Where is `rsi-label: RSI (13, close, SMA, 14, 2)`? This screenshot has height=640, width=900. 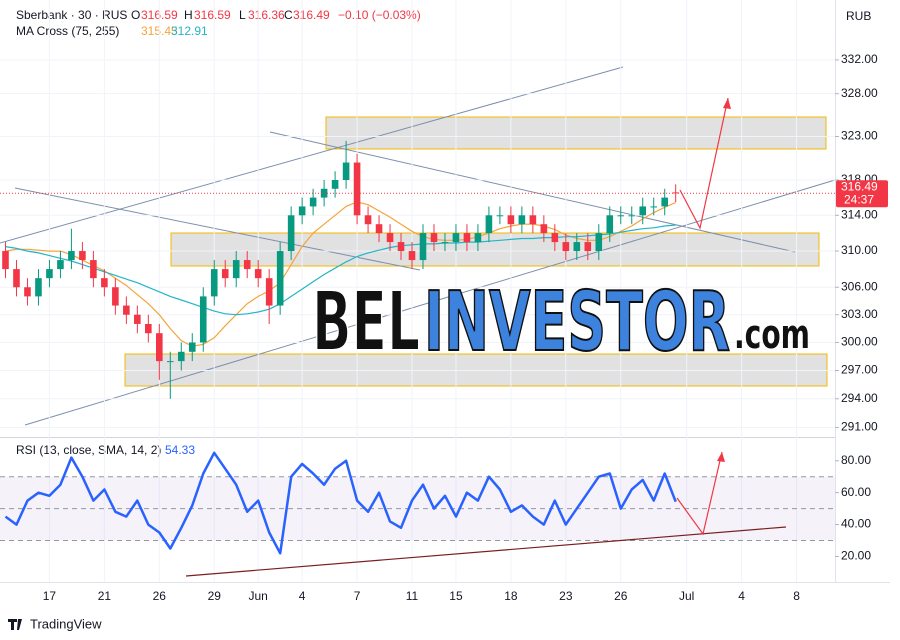
rsi-label: RSI (13, close, SMA, 14, 2) is located at coordinates (88, 450).